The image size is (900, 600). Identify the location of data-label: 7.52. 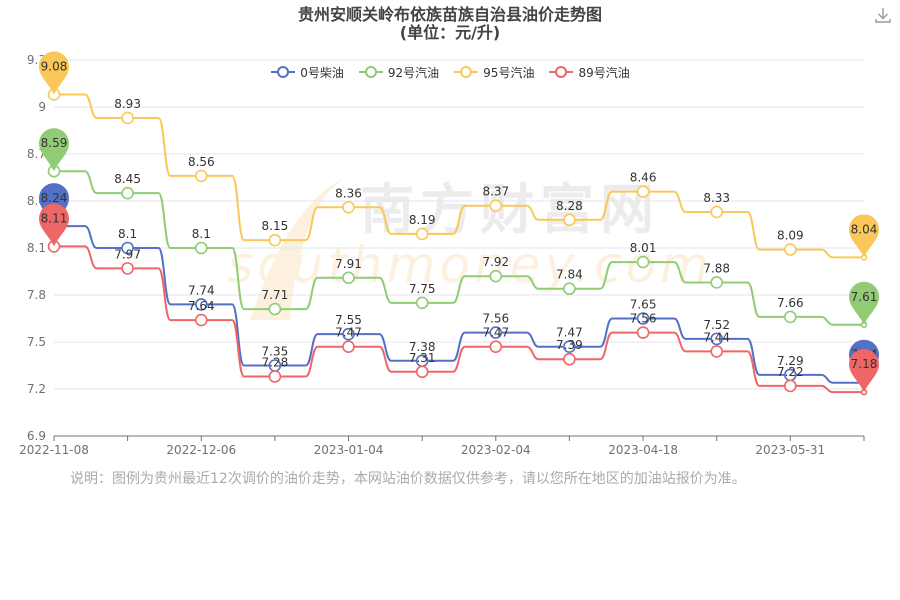
(716, 325).